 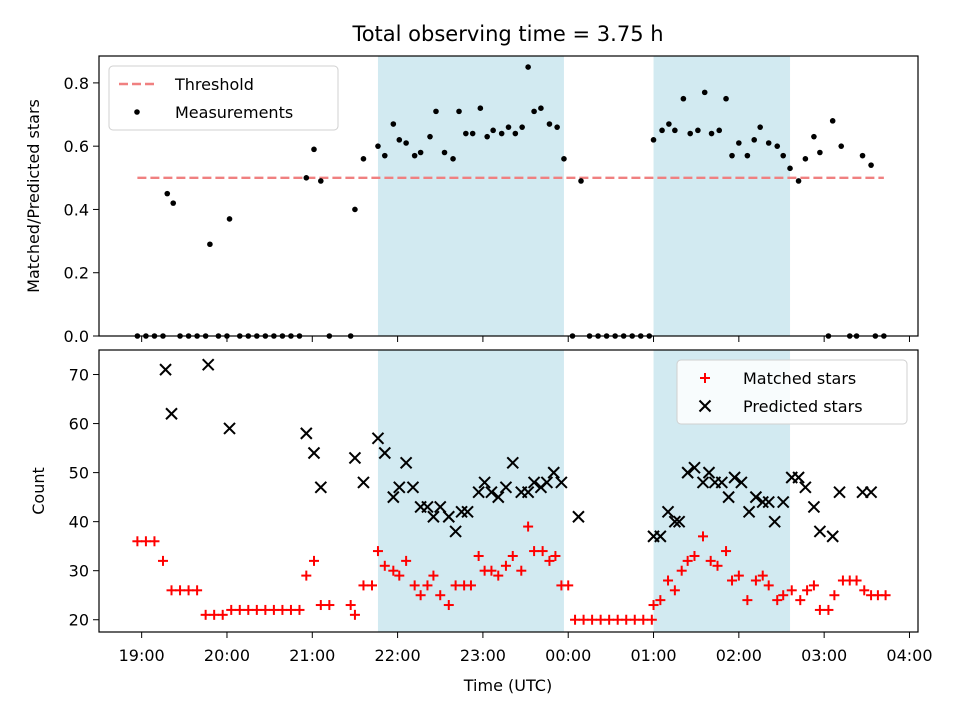 I want to click on y-tick-label: 0.0, so click(x=76, y=336).